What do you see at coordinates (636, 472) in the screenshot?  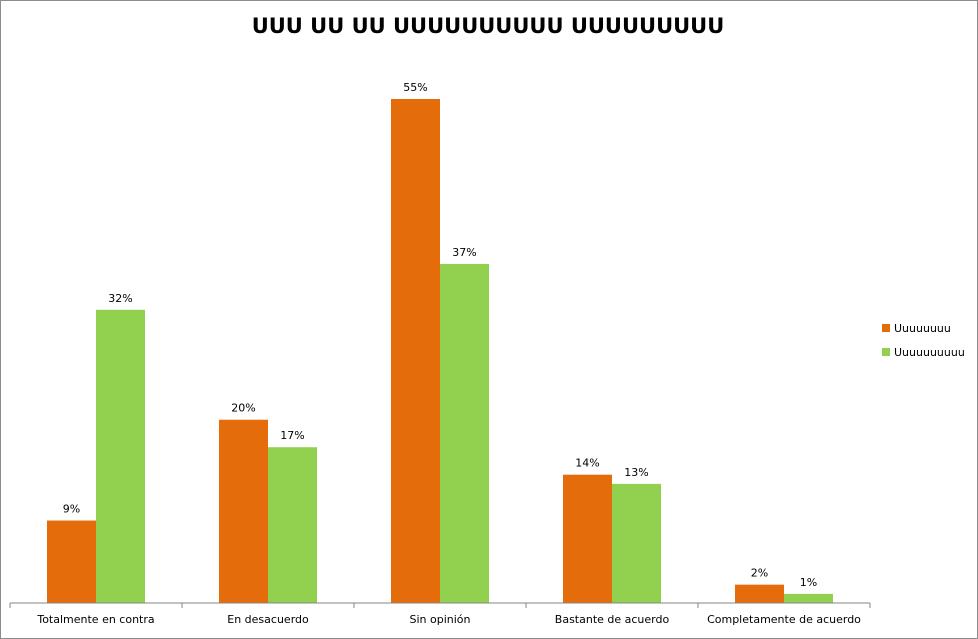 I see `data-label-series2-3: 13%` at bounding box center [636, 472].